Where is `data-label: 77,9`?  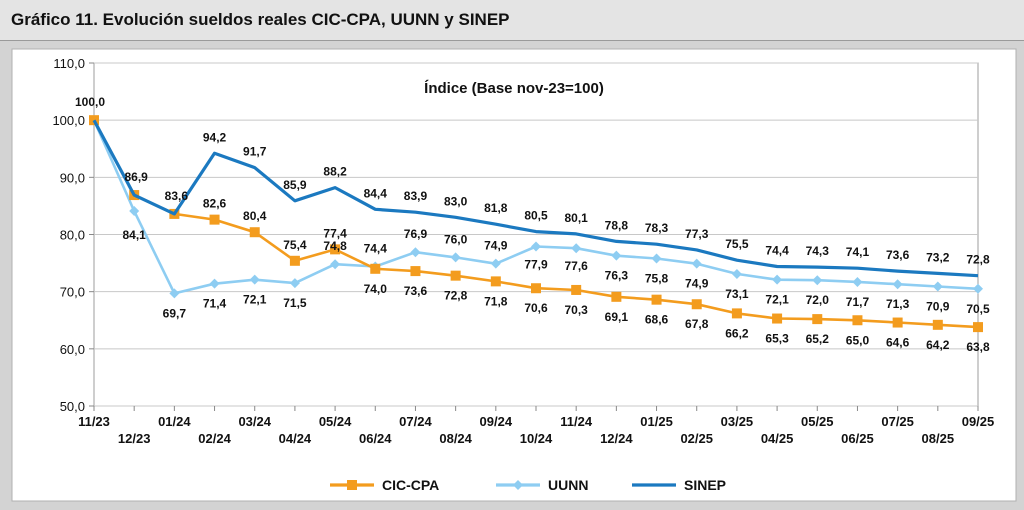
data-label: 77,9 is located at coordinates (536, 265).